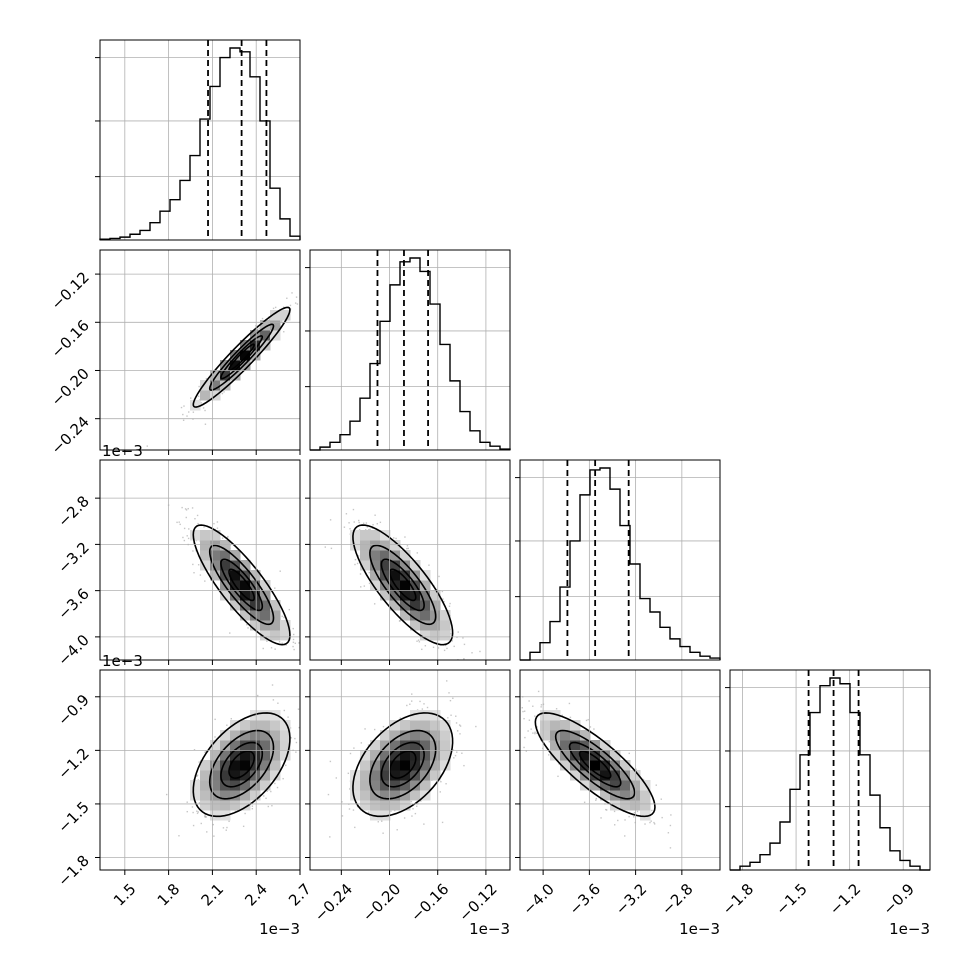 The image size is (970, 970). What do you see at coordinates (125, 895) in the screenshot?
I see `x-tick-label: 1.5` at bounding box center [125, 895].